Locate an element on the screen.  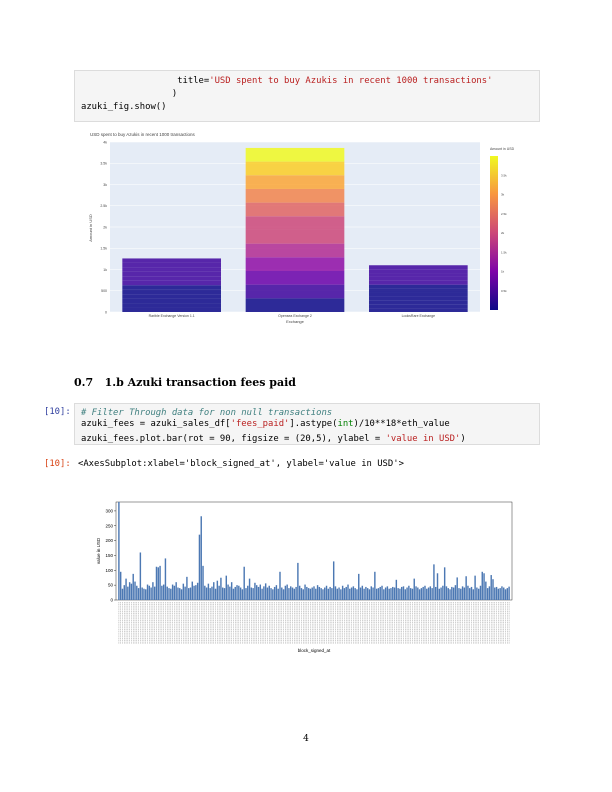
colorbar-tick: 3.5k is located at coordinates (504, 175).